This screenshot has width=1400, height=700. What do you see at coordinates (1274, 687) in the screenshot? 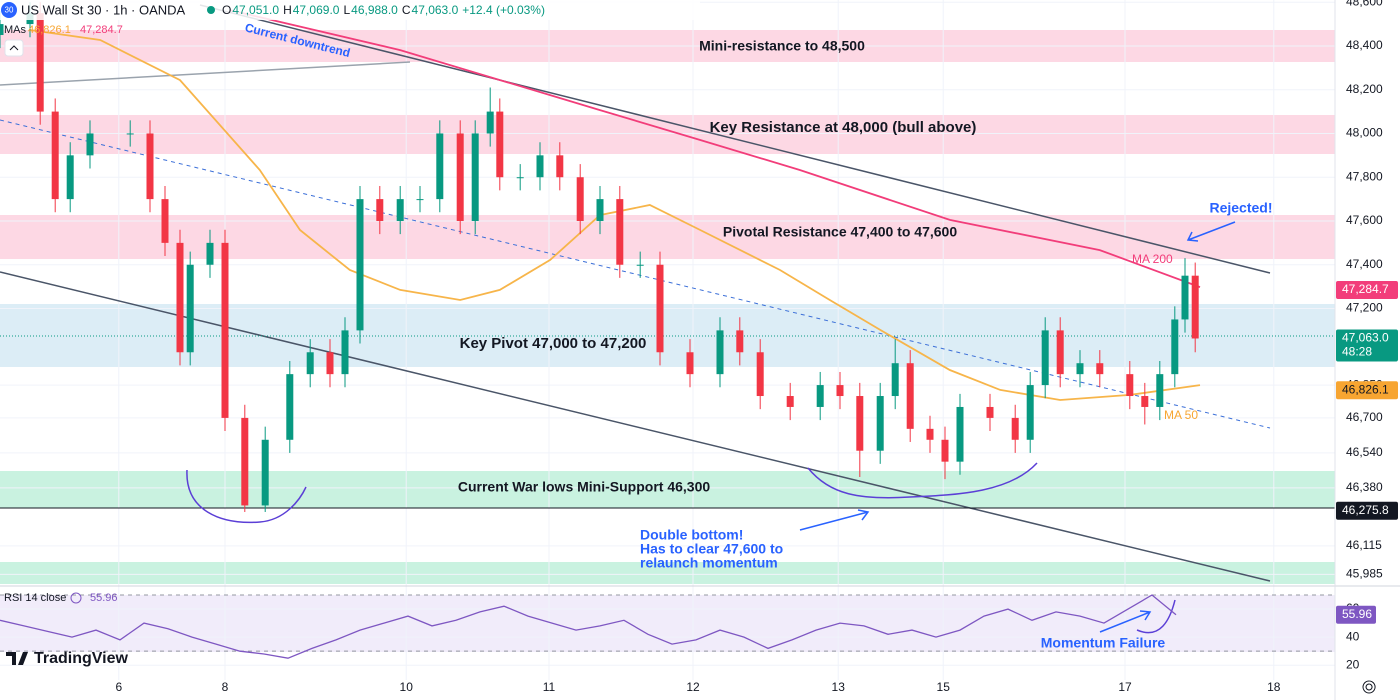
I see `x-tick-label: 18` at bounding box center [1274, 687].